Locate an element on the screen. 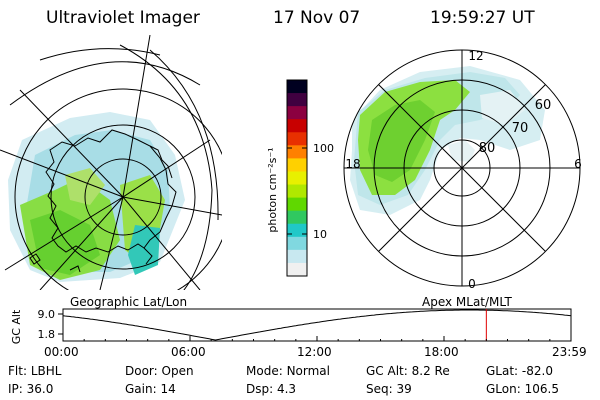  colorbar-ticks is located at coordinates (297, 191).